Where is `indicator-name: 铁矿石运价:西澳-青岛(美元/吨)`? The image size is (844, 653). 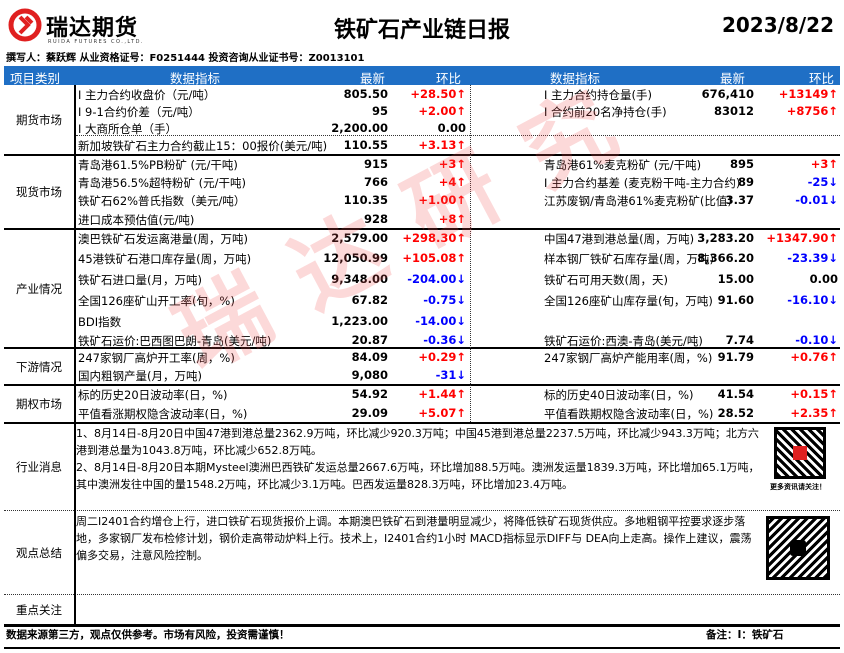 indicator-name: 铁矿石运价:西澳-青岛(美元/吨) is located at coordinates (623, 341).